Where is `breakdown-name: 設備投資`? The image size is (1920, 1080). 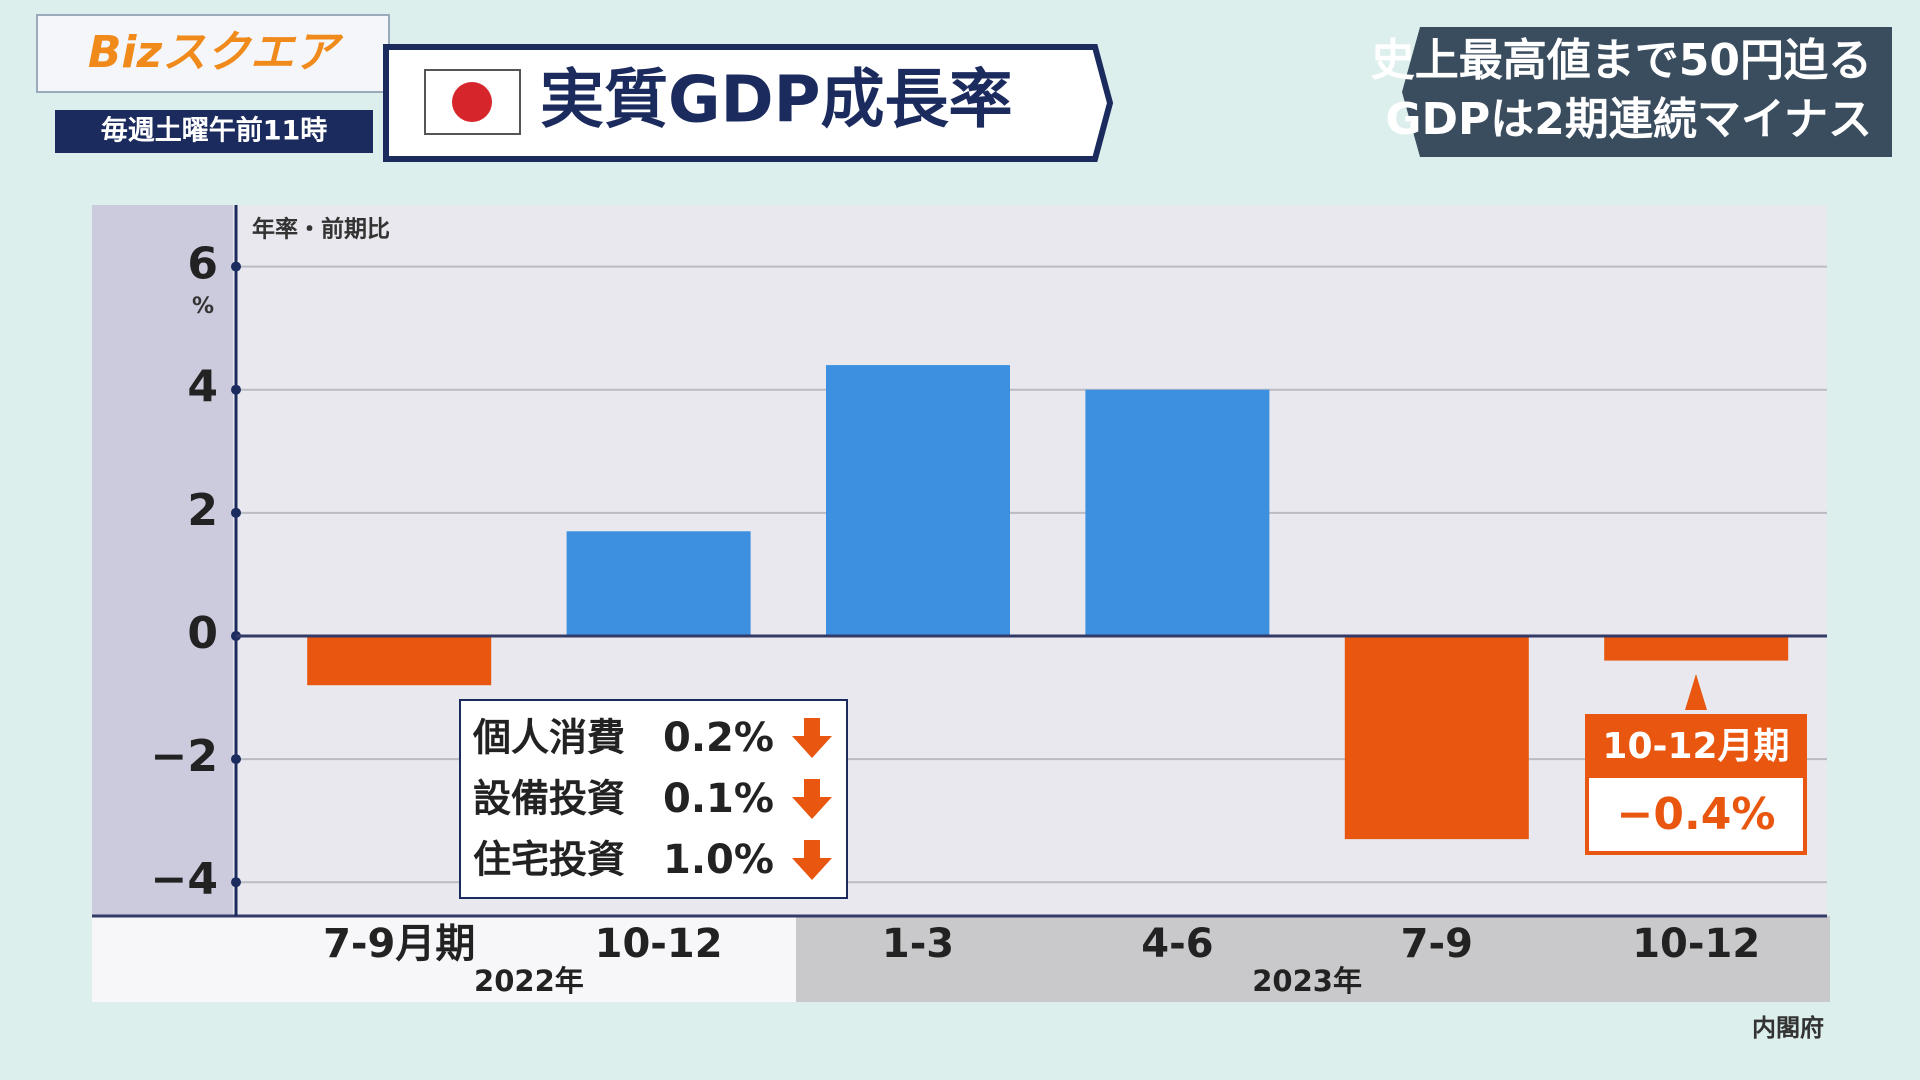
breakdown-name: 設備投資 is located at coordinates (549, 799).